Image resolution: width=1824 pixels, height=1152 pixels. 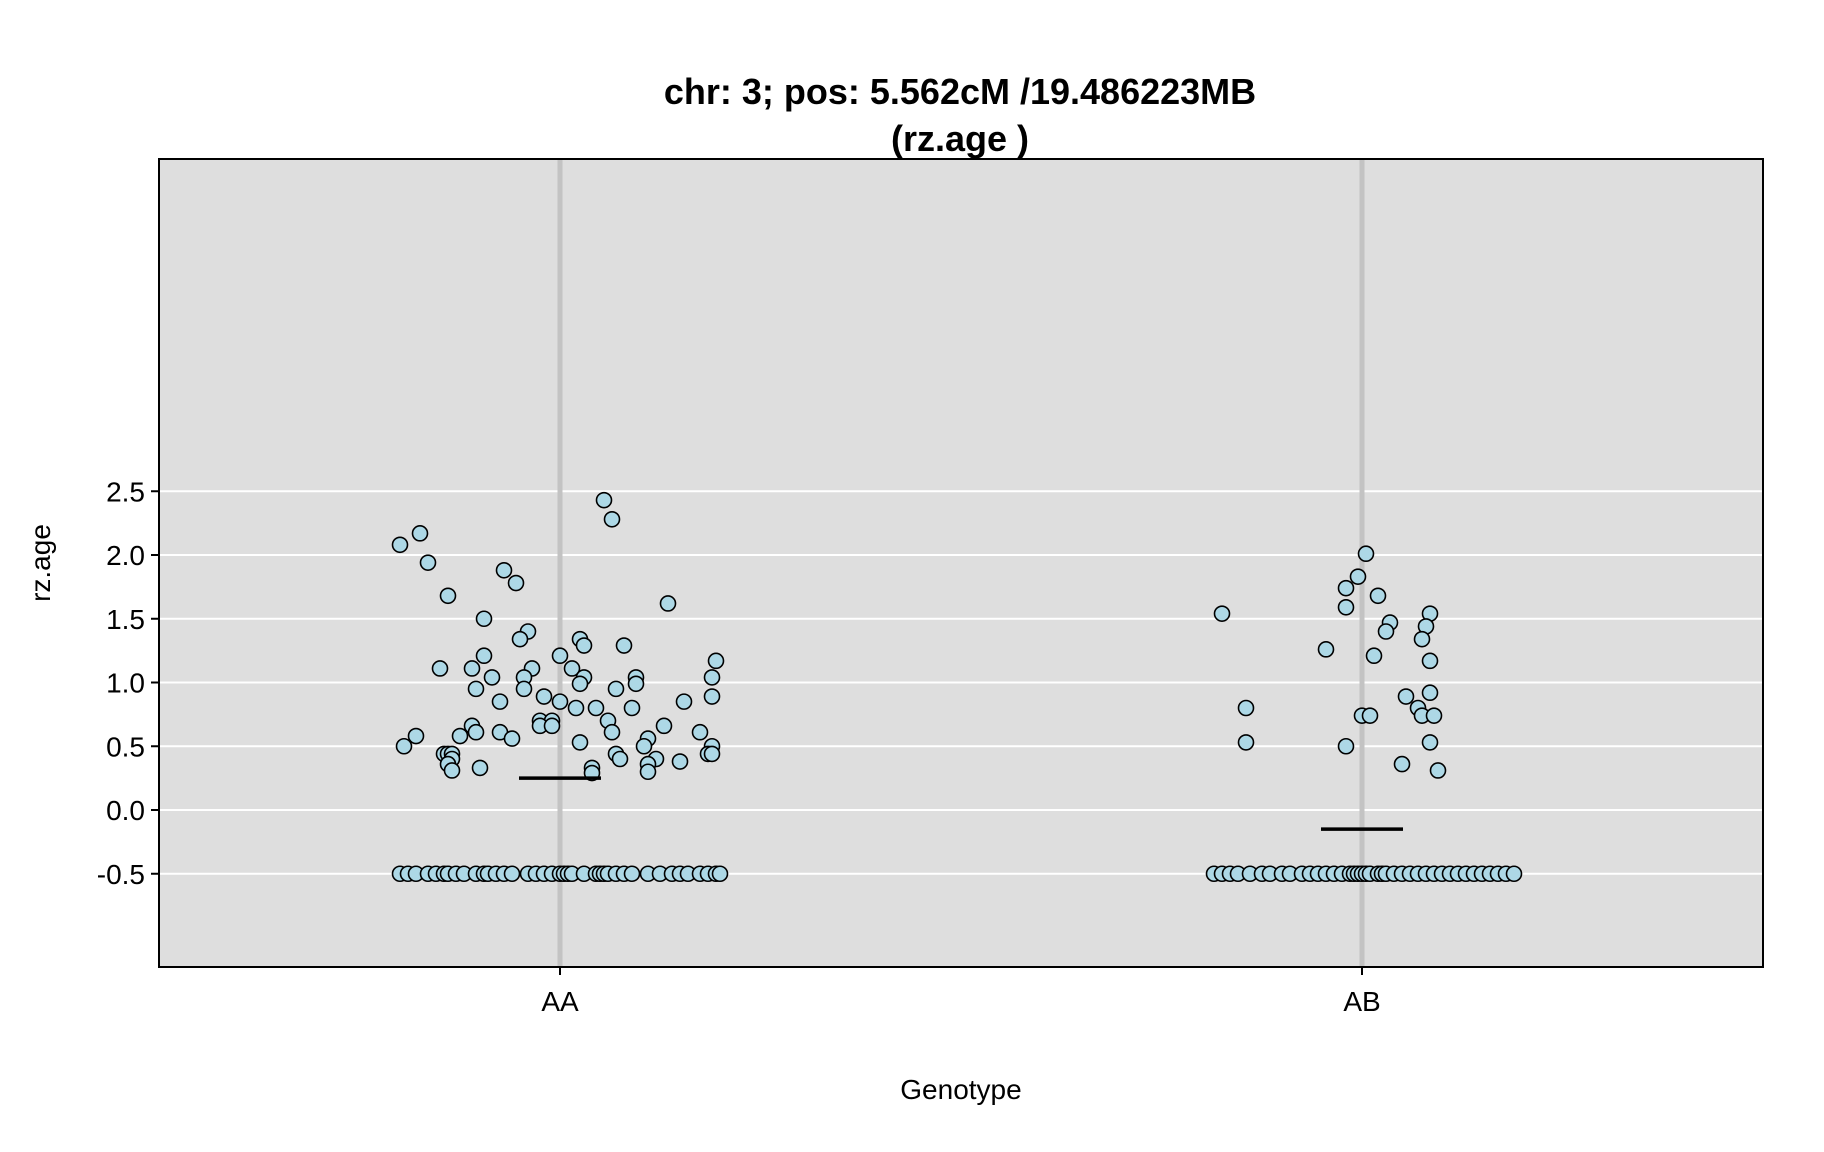 What do you see at coordinates (125, 619) in the screenshot?
I see `y-tick-label: 1.5` at bounding box center [125, 619].